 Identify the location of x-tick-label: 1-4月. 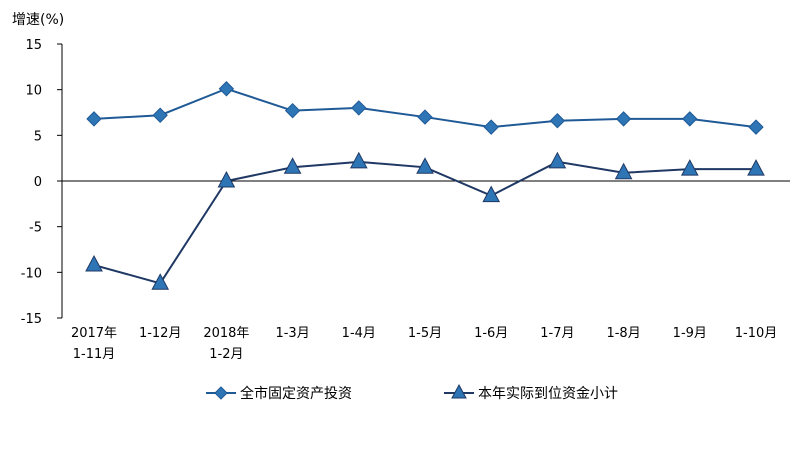
(359, 333).